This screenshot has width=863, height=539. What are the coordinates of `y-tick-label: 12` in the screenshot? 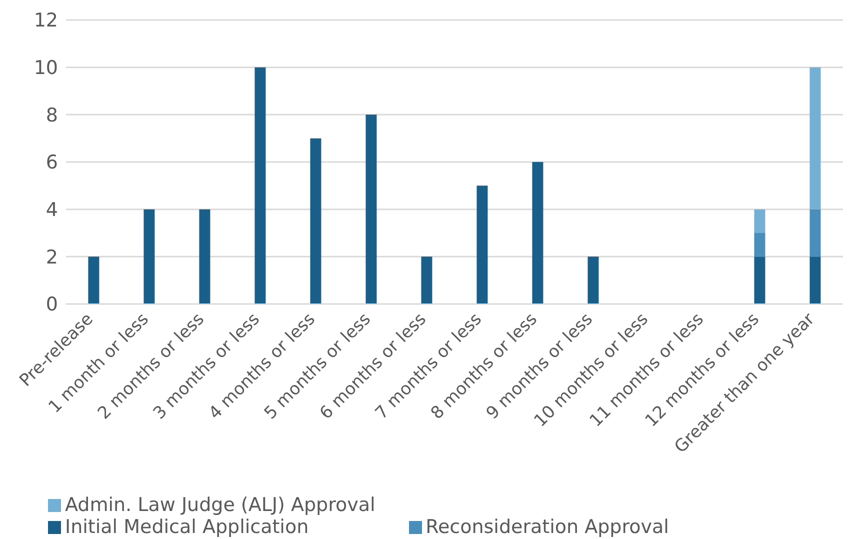 It's located at (46, 21).